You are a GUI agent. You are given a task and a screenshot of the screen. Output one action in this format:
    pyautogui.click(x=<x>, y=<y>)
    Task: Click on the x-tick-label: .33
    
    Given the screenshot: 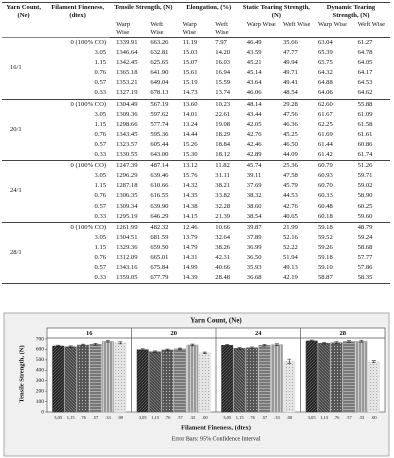 What is the action you would take?
    pyautogui.click(x=108, y=417)
    